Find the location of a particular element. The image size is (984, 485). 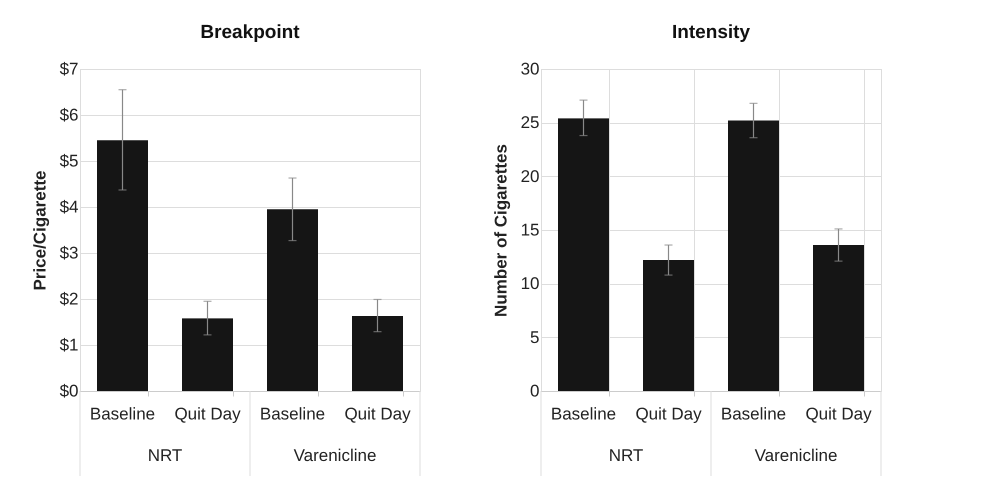

y-tick-label: 15 is located at coordinates (530, 230).